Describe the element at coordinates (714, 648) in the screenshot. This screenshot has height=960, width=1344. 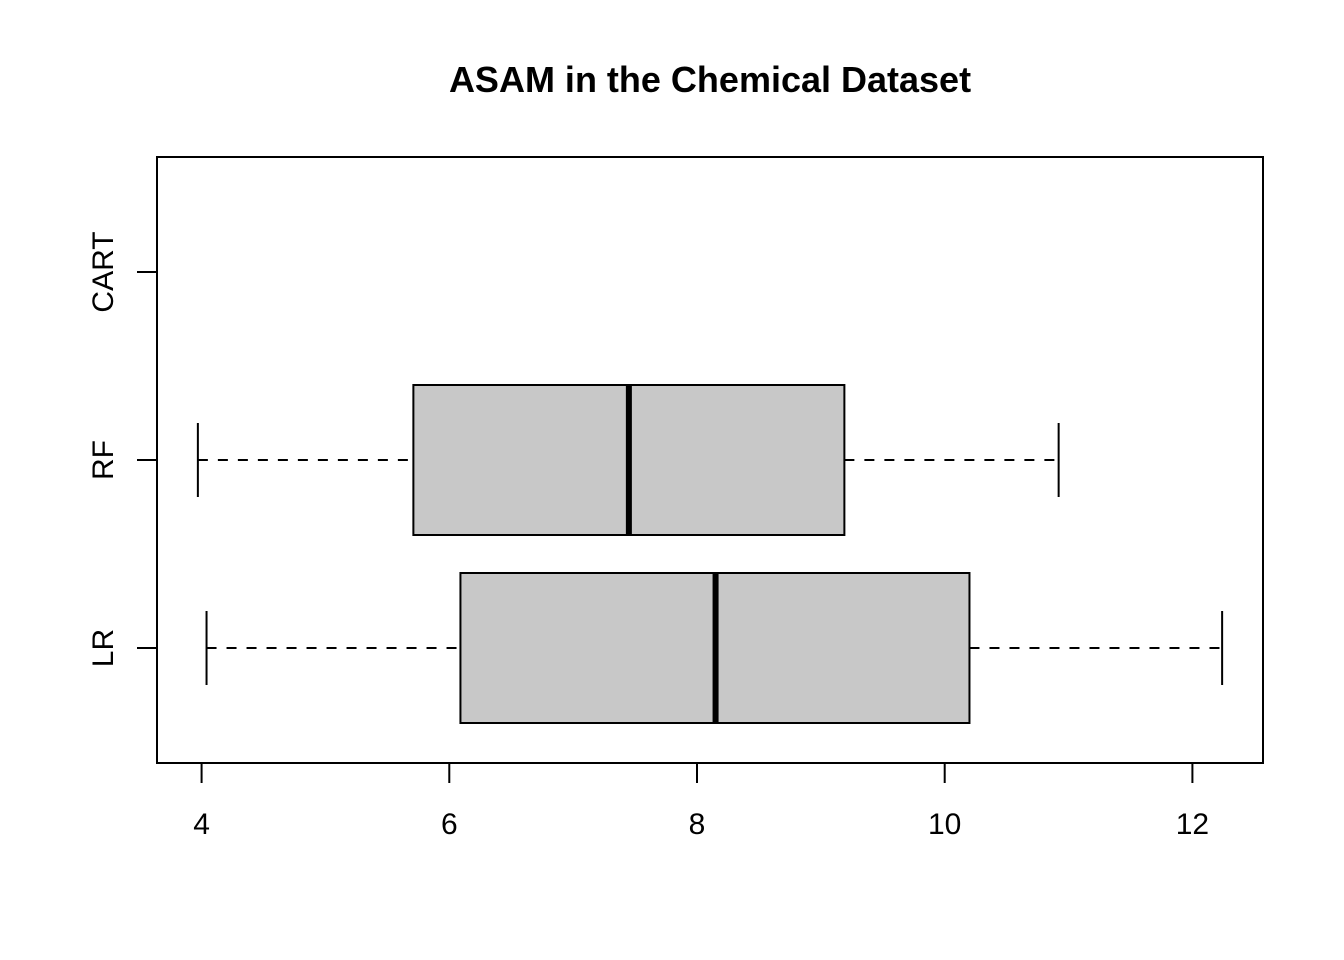
I see `box-lr` at that location.